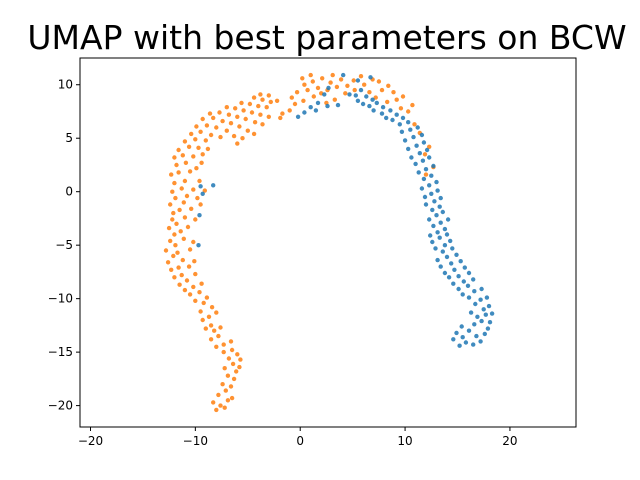 The height and width of the screenshot is (480, 640). I want to click on y-tick-label: 0, so click(69, 192).